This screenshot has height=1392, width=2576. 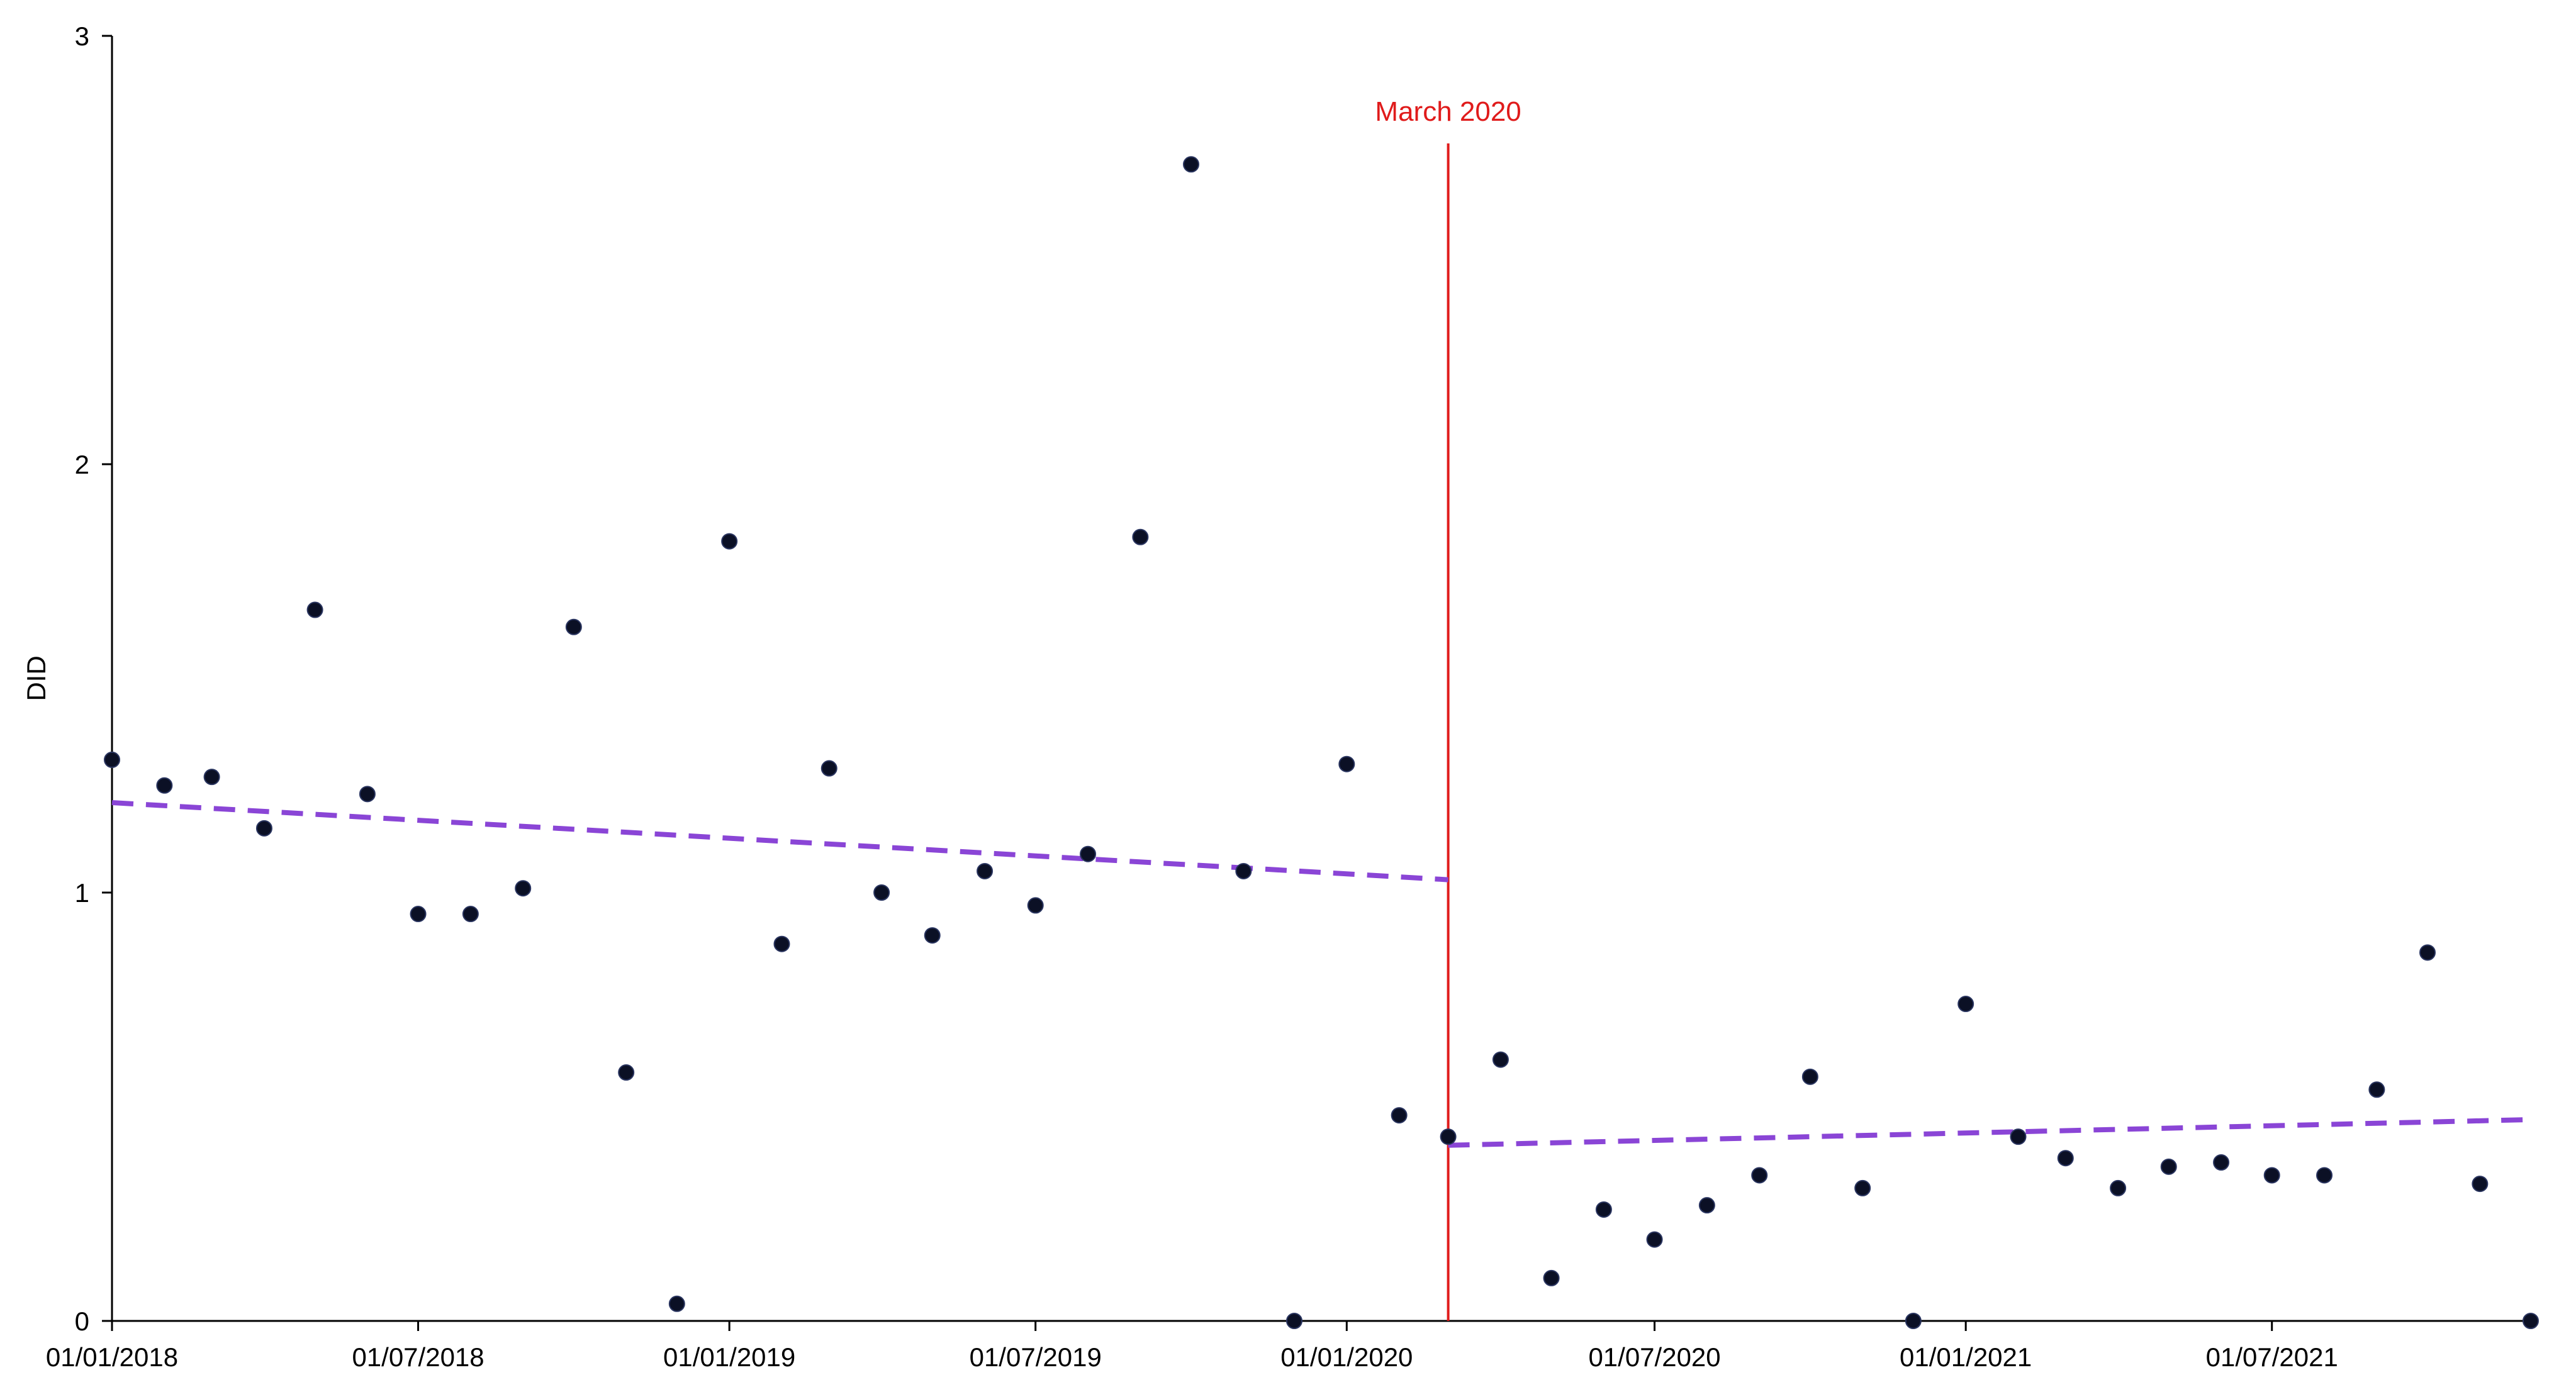 I want to click on x-tick-label: 01/01/2020, so click(x=1346, y=1357).